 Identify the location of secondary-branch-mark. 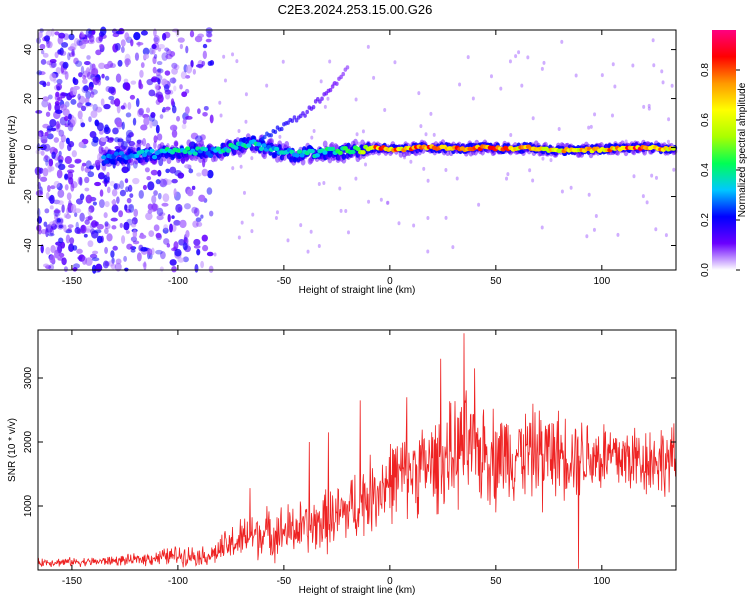
(341, 77).